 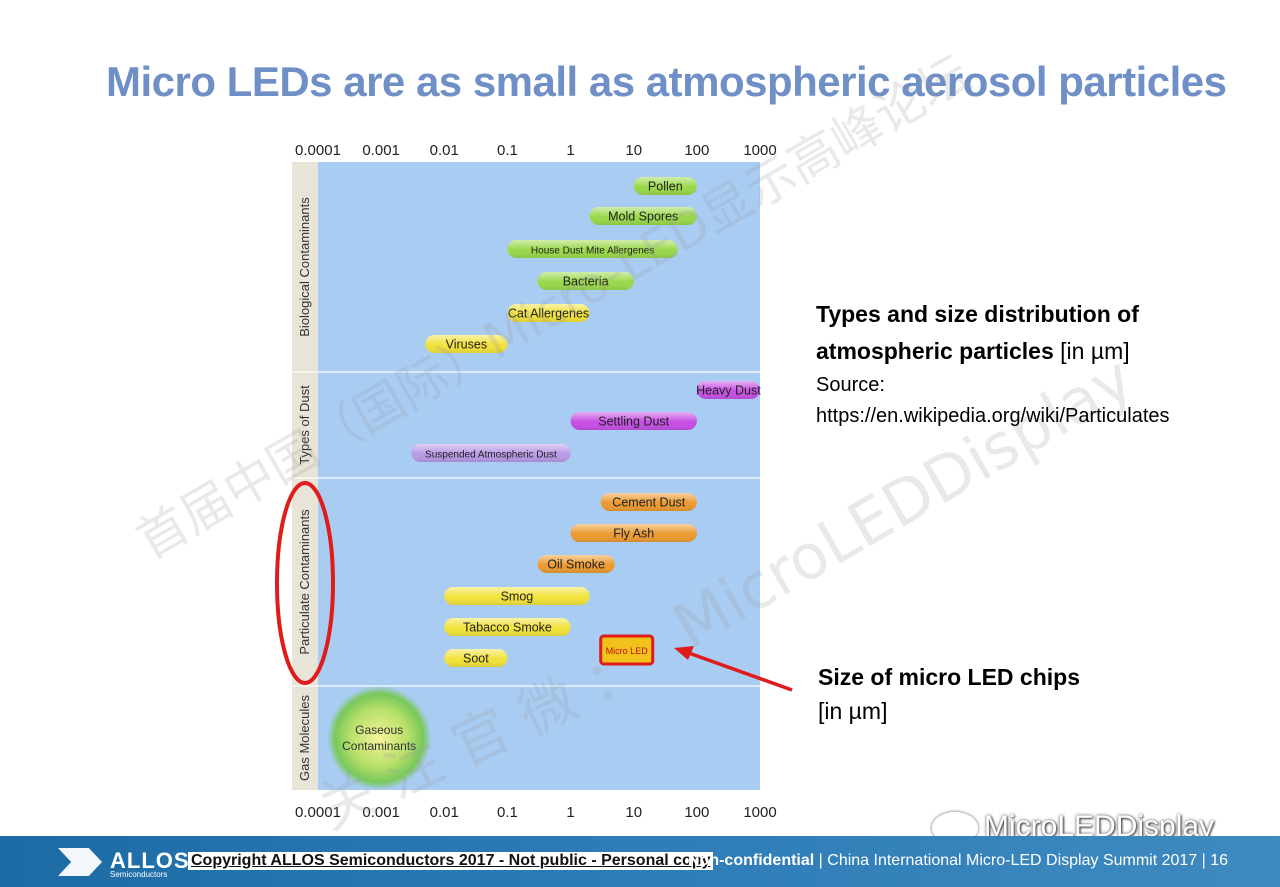 I want to click on footer-nonconf: Non-confidential, so click(x=751, y=860).